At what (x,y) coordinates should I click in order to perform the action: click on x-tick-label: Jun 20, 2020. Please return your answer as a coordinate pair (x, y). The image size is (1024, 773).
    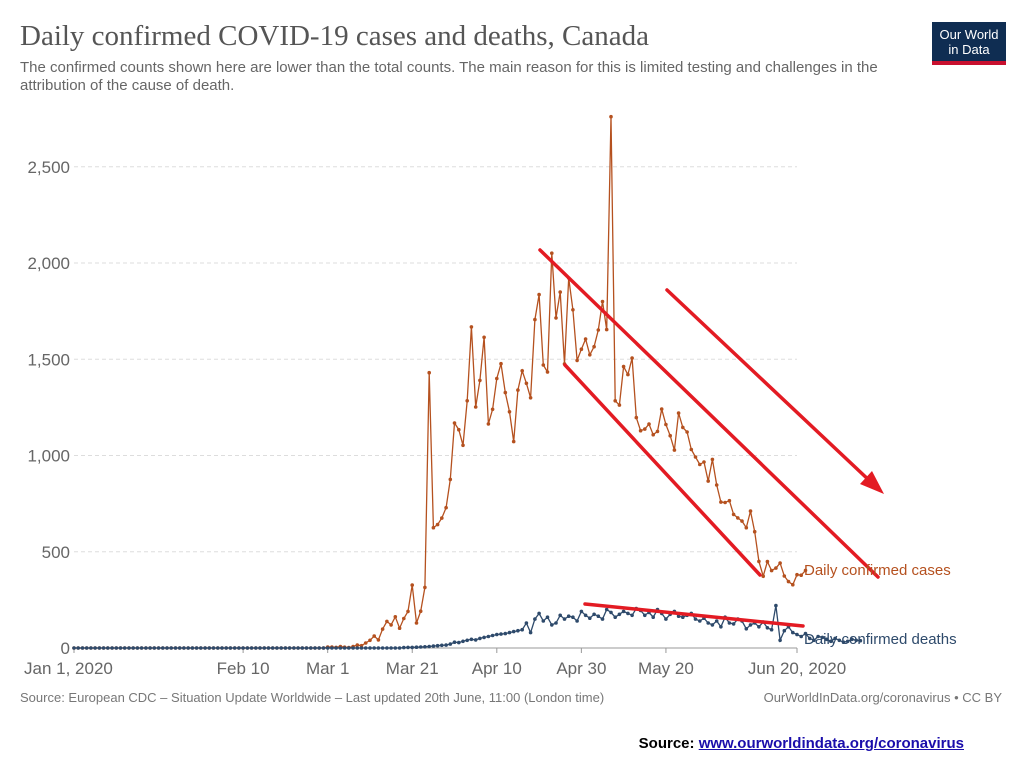
    Looking at the image, I should click on (797, 668).